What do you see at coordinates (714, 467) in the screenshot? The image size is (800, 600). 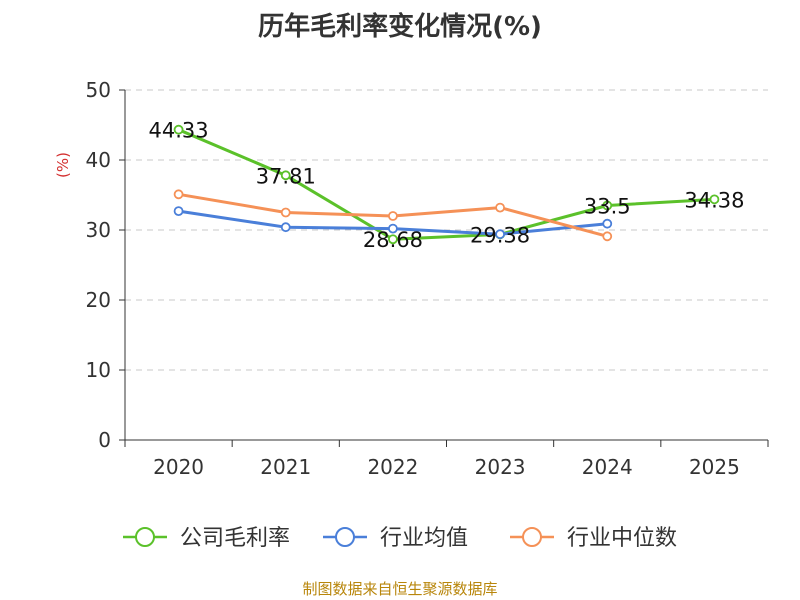 I see `x-tick-label: 2025` at bounding box center [714, 467].